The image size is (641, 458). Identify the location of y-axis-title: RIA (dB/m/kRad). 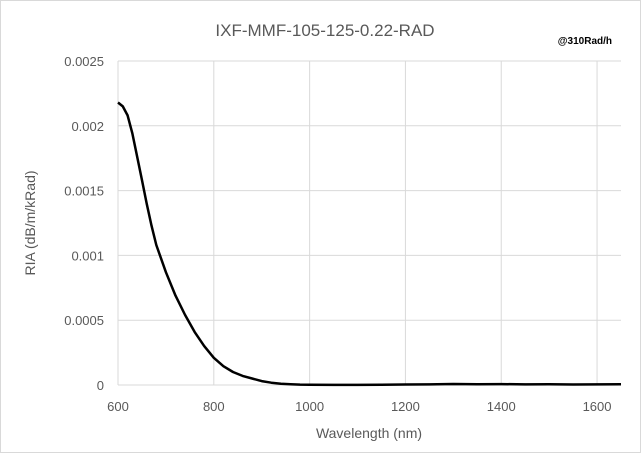
(30, 222).